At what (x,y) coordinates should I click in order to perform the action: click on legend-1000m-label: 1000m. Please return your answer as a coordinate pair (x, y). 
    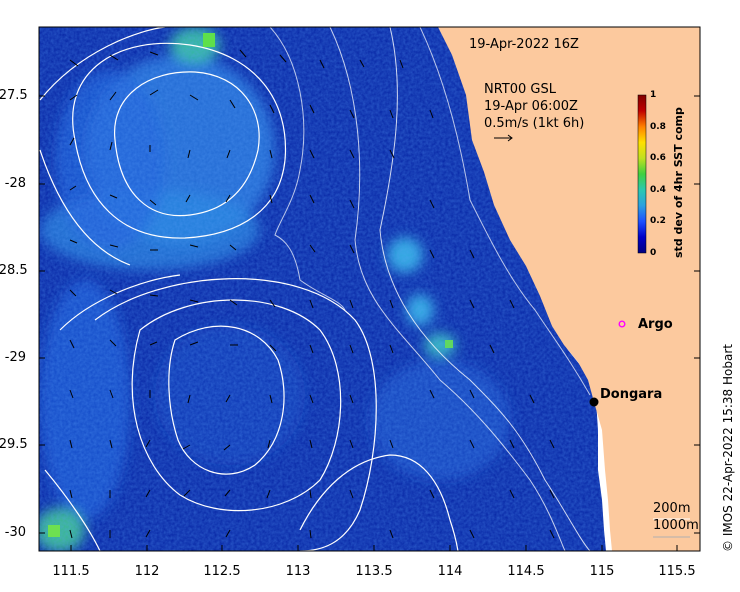
    Looking at the image, I should click on (676, 525).